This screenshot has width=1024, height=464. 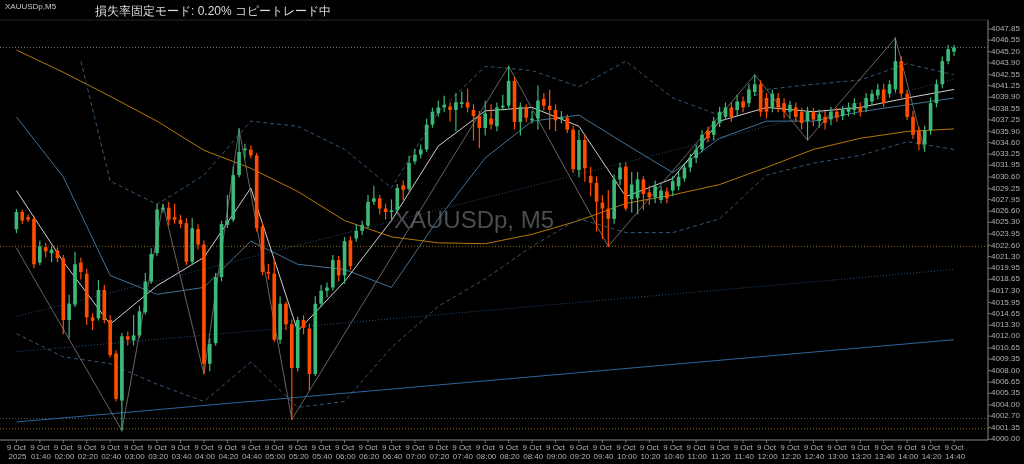 I want to click on x-tick-label: 9 Oct 12:00, so click(x=767, y=452).